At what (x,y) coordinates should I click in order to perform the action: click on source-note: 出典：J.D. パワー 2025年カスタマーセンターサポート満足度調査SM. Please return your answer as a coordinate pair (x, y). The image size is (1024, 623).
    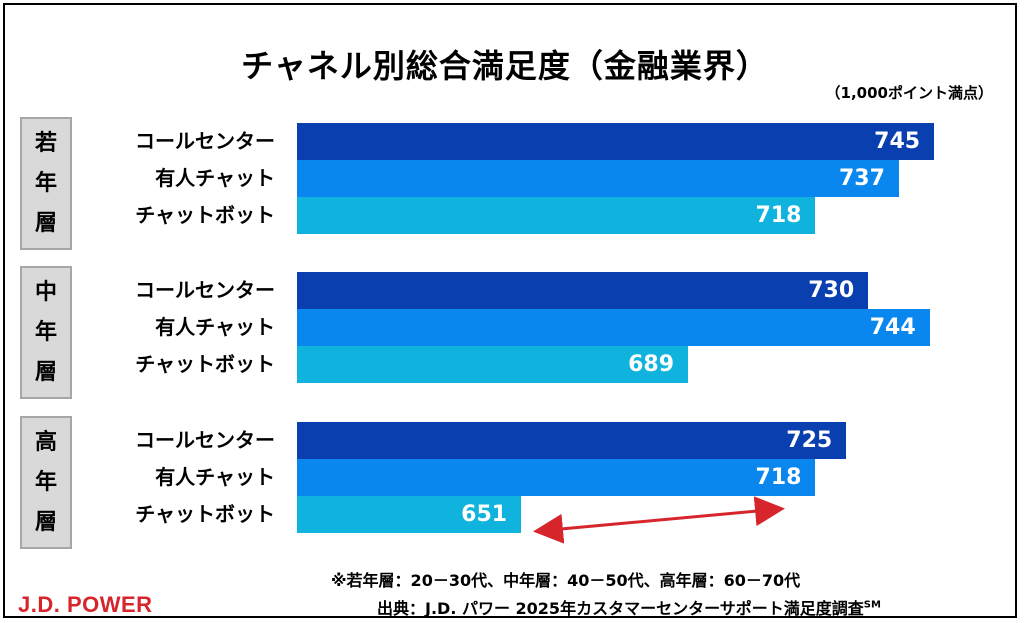
    Looking at the image, I should click on (629, 607).